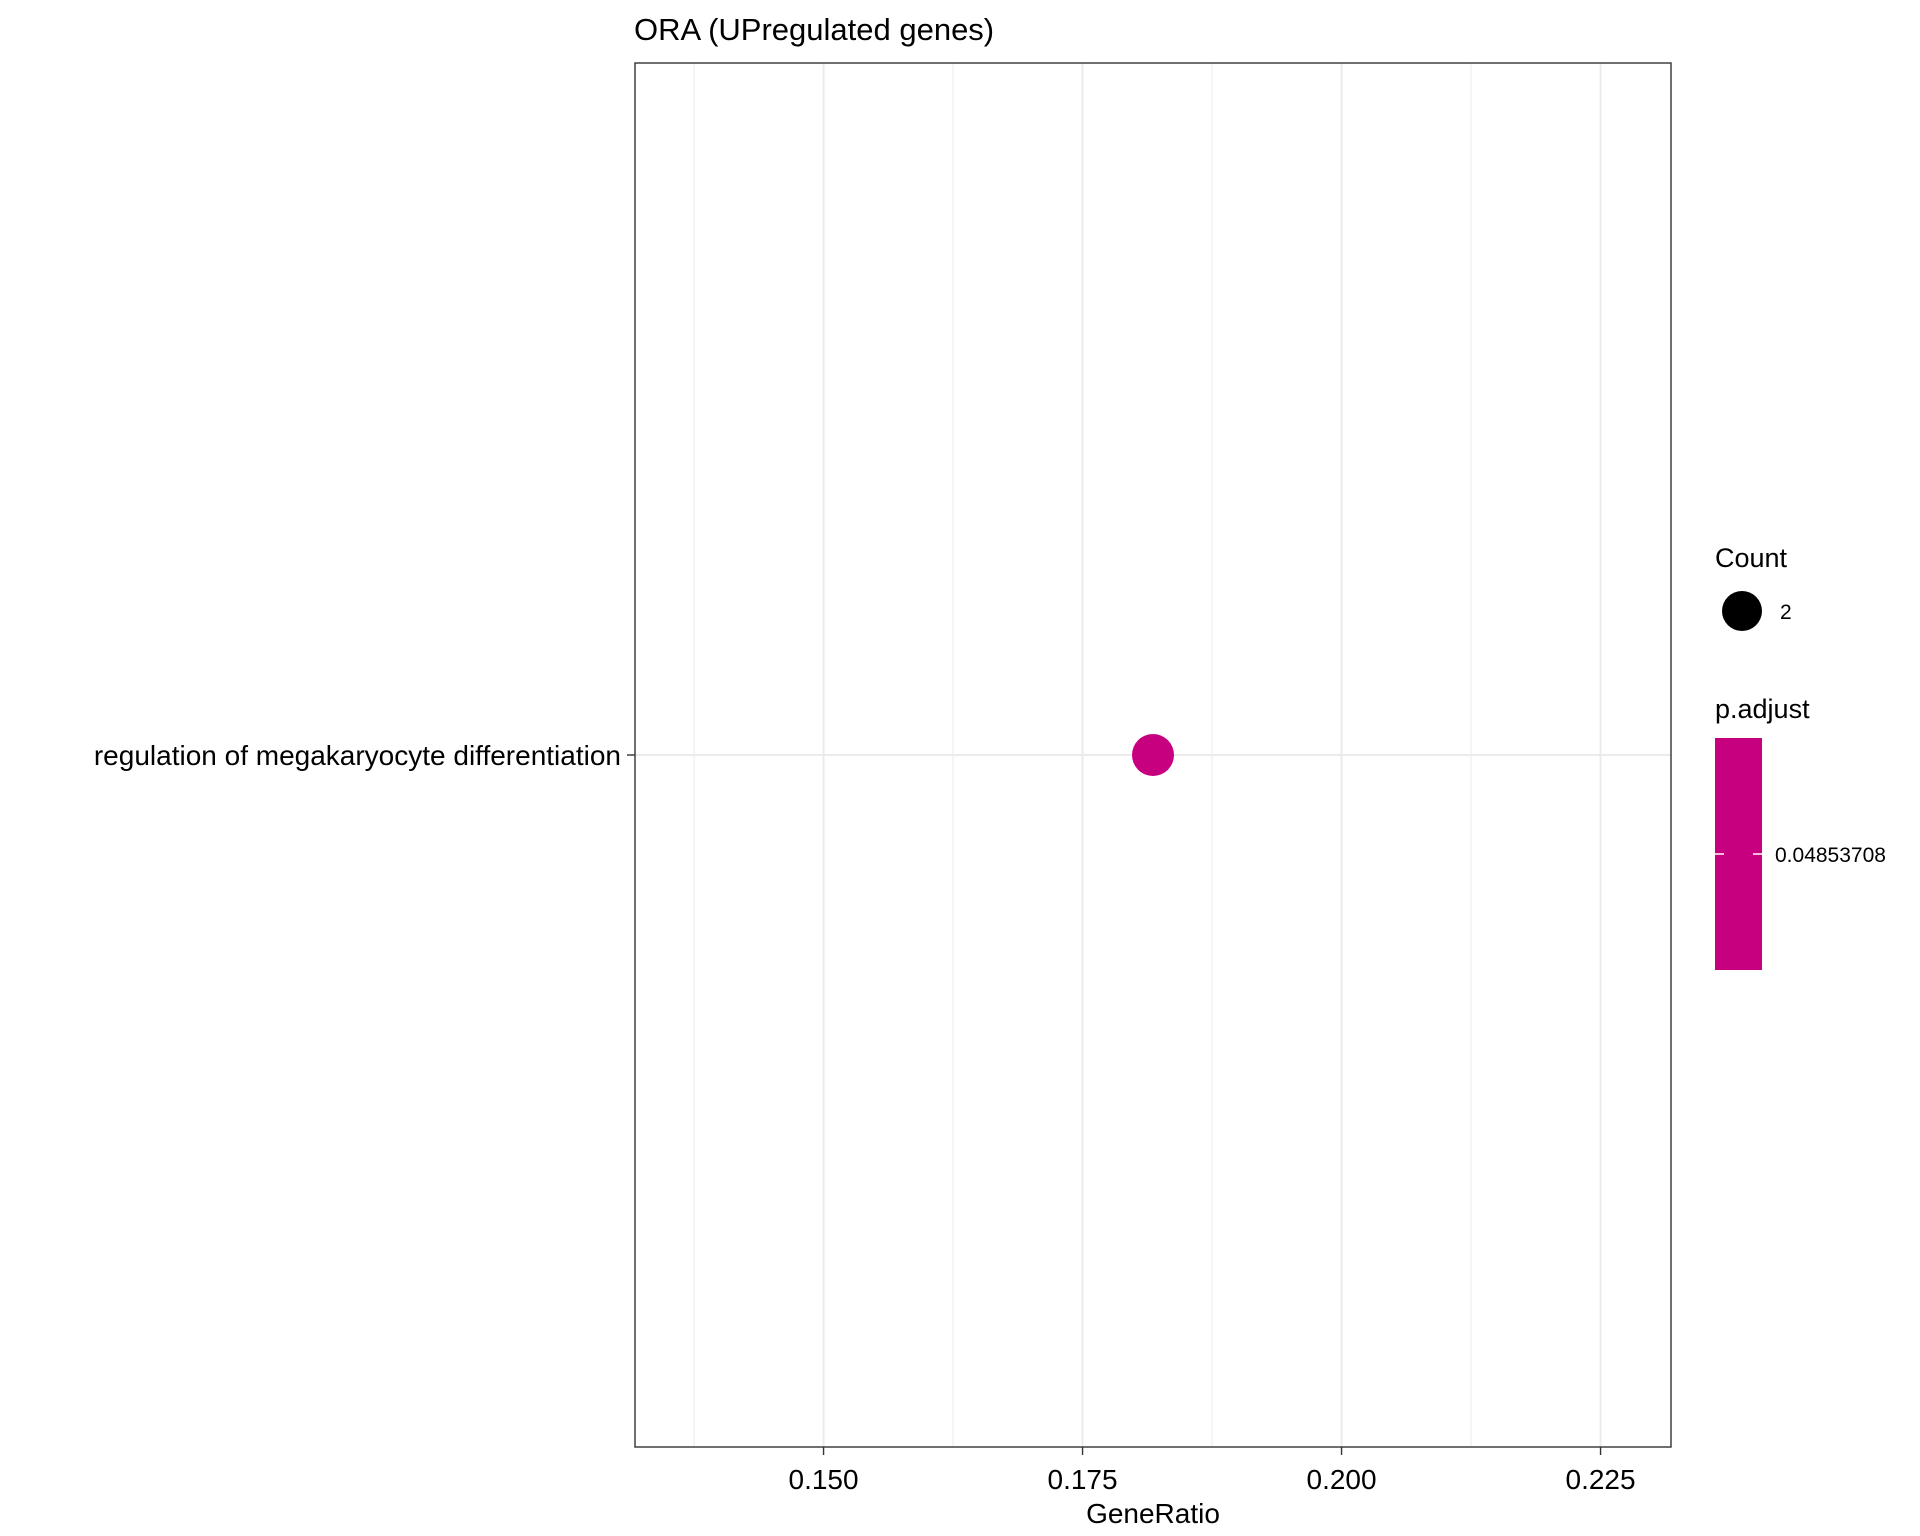  What do you see at coordinates (1601, 1479) in the screenshot?
I see `x-tick-label: 0.225` at bounding box center [1601, 1479].